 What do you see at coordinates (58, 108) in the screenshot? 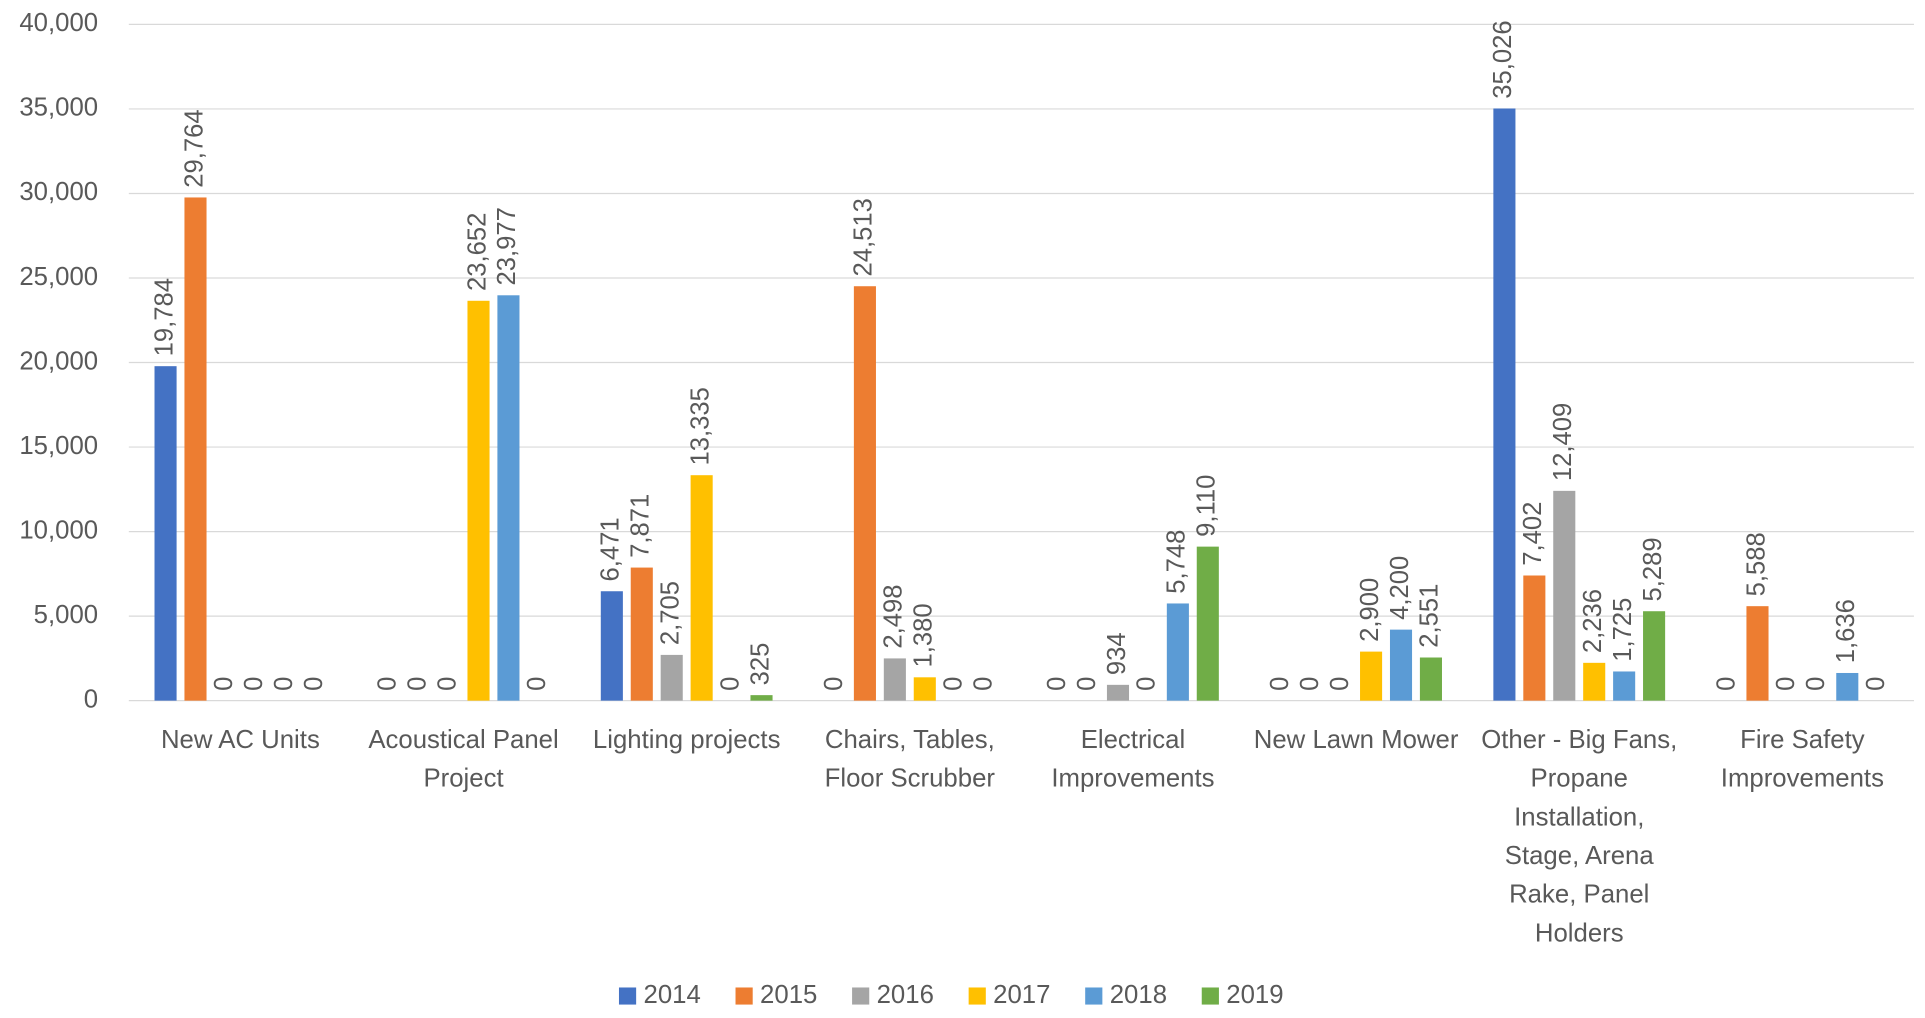
I see `y-tick-label: 35,000` at bounding box center [58, 108].